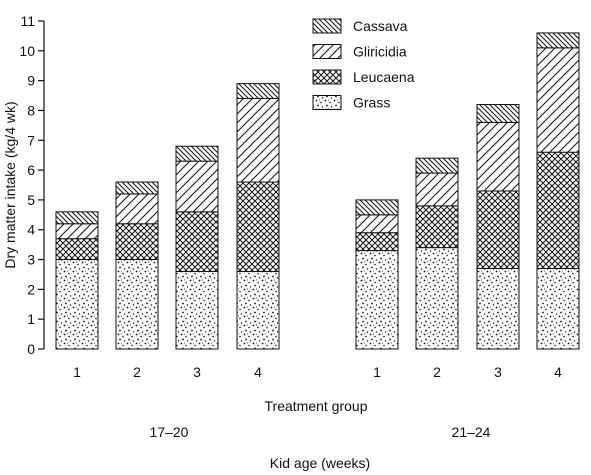  What do you see at coordinates (31, 289) in the screenshot?
I see `y-tick-label: 2` at bounding box center [31, 289].